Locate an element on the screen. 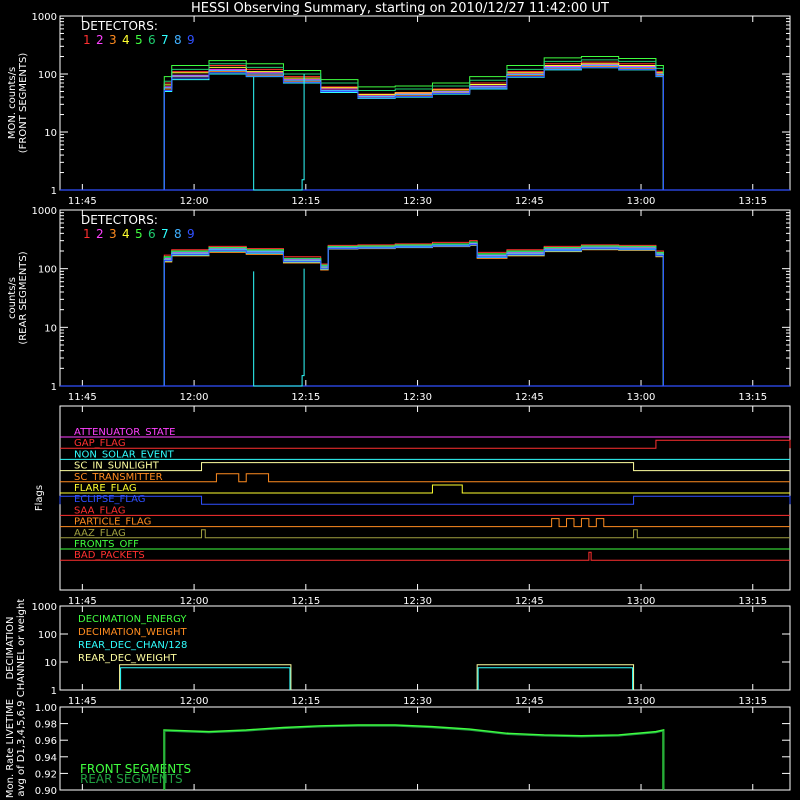  decimation-legend-entry: DECIMATION_ENERGY is located at coordinates (132, 619).